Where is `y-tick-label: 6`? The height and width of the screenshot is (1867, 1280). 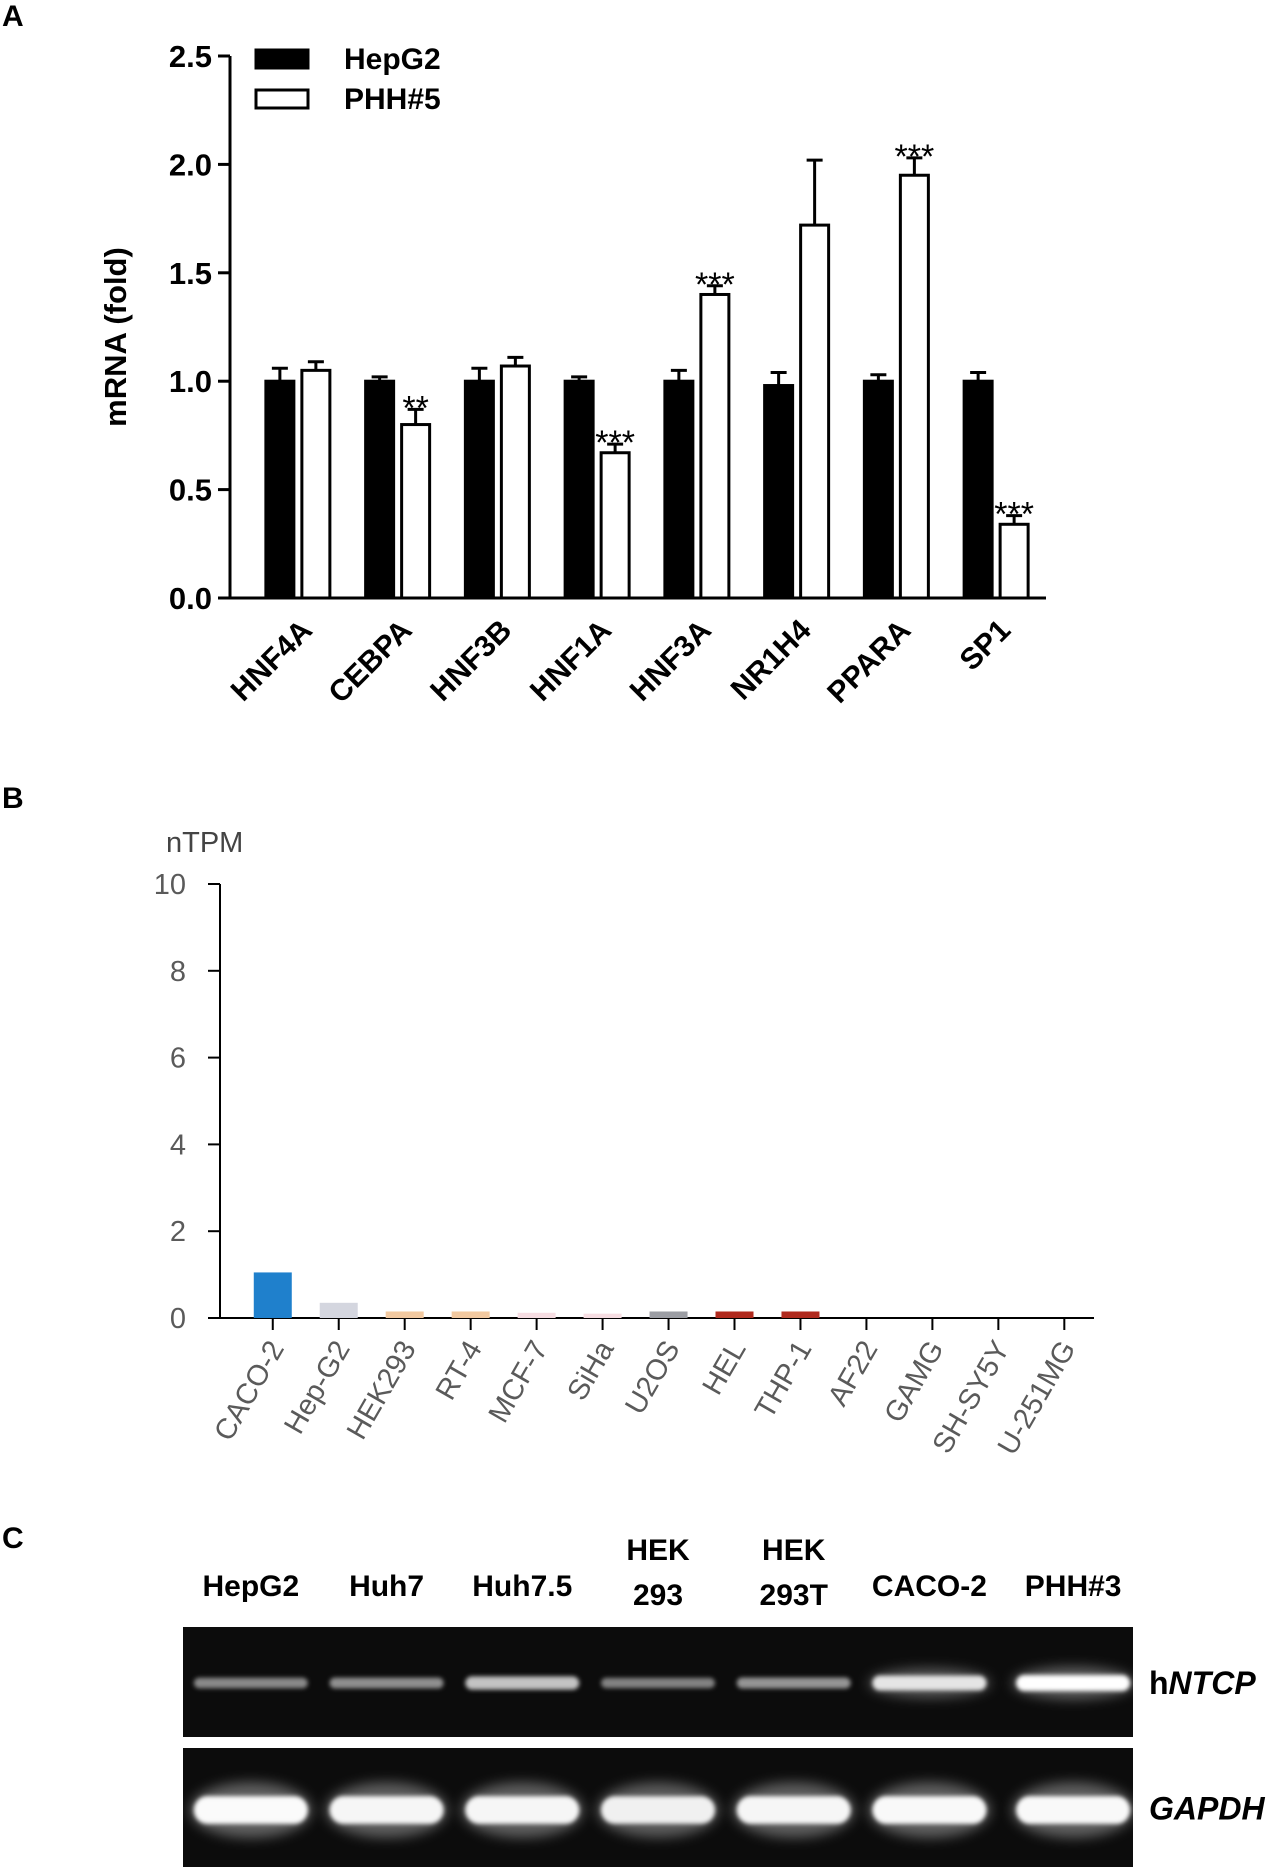 y-tick-label: 6 is located at coordinates (178, 1059).